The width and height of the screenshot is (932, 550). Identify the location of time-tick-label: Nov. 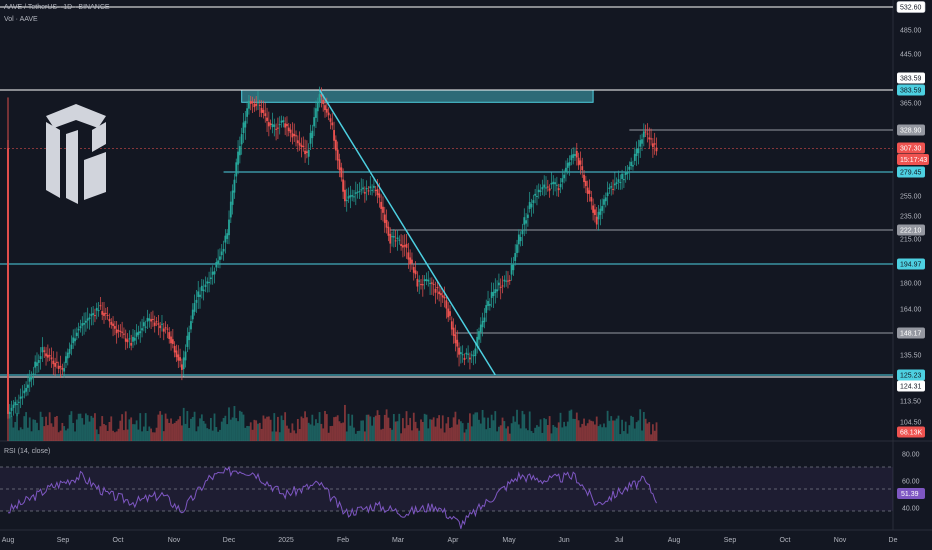
(840, 540).